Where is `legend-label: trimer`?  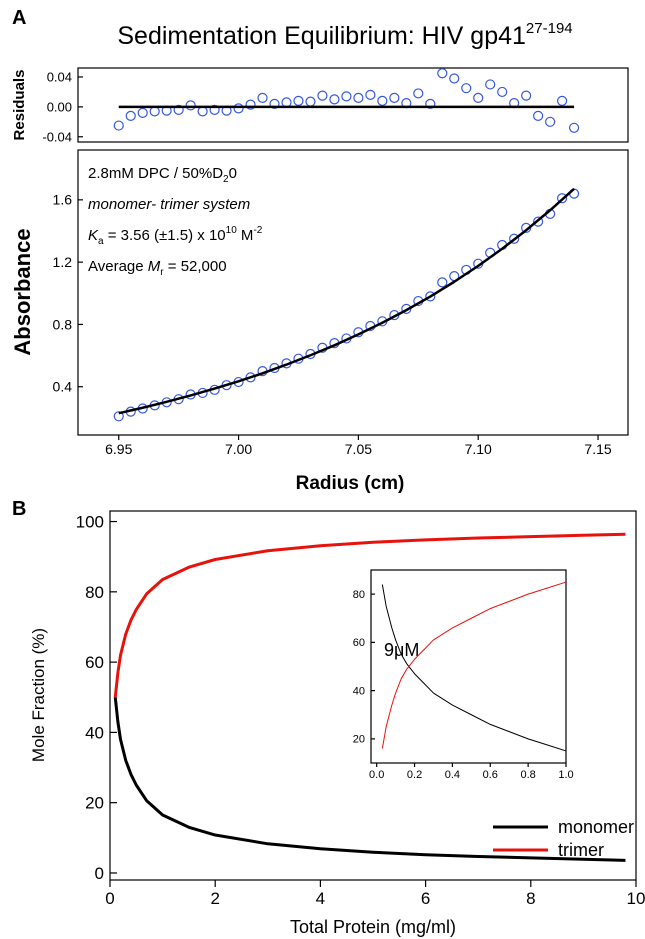 legend-label: trimer is located at coordinates (581, 850).